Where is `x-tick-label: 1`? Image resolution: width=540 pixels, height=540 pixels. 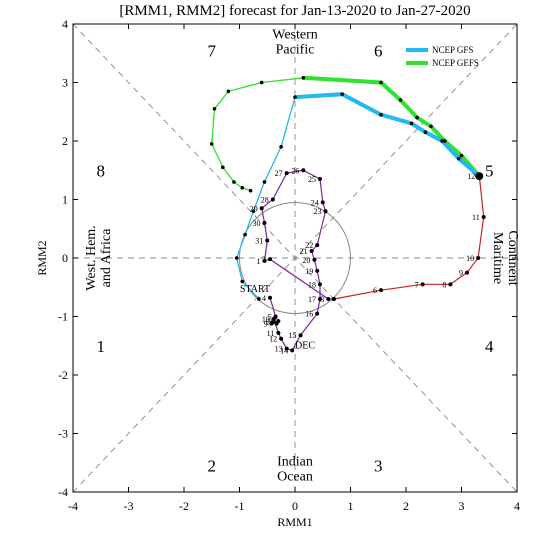 x-tick-label: 1 is located at coordinates (351, 506).